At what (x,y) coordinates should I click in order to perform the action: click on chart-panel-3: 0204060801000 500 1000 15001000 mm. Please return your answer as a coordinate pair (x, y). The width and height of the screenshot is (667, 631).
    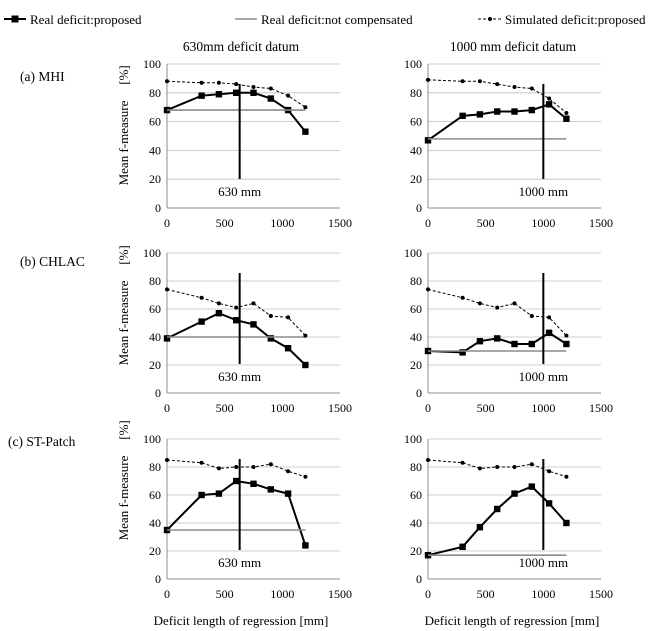
    Looking at the image, I should click on (508, 330).